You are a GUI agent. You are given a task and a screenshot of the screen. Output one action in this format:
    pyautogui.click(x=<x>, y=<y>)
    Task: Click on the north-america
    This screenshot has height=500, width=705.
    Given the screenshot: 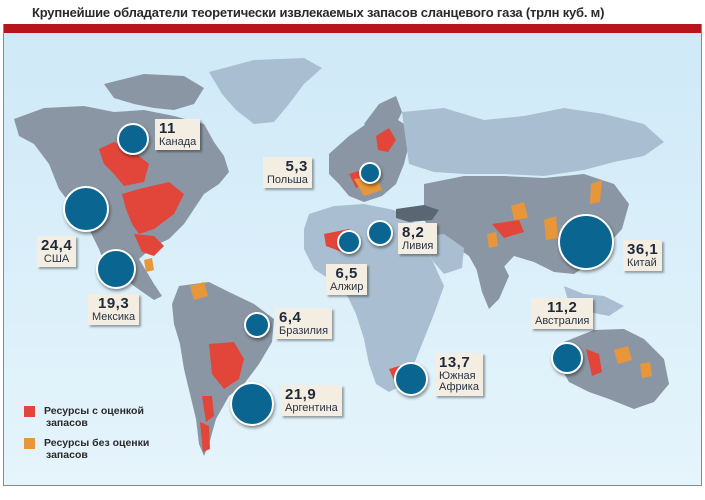 What is the action you would take?
    pyautogui.click(x=121, y=203)
    